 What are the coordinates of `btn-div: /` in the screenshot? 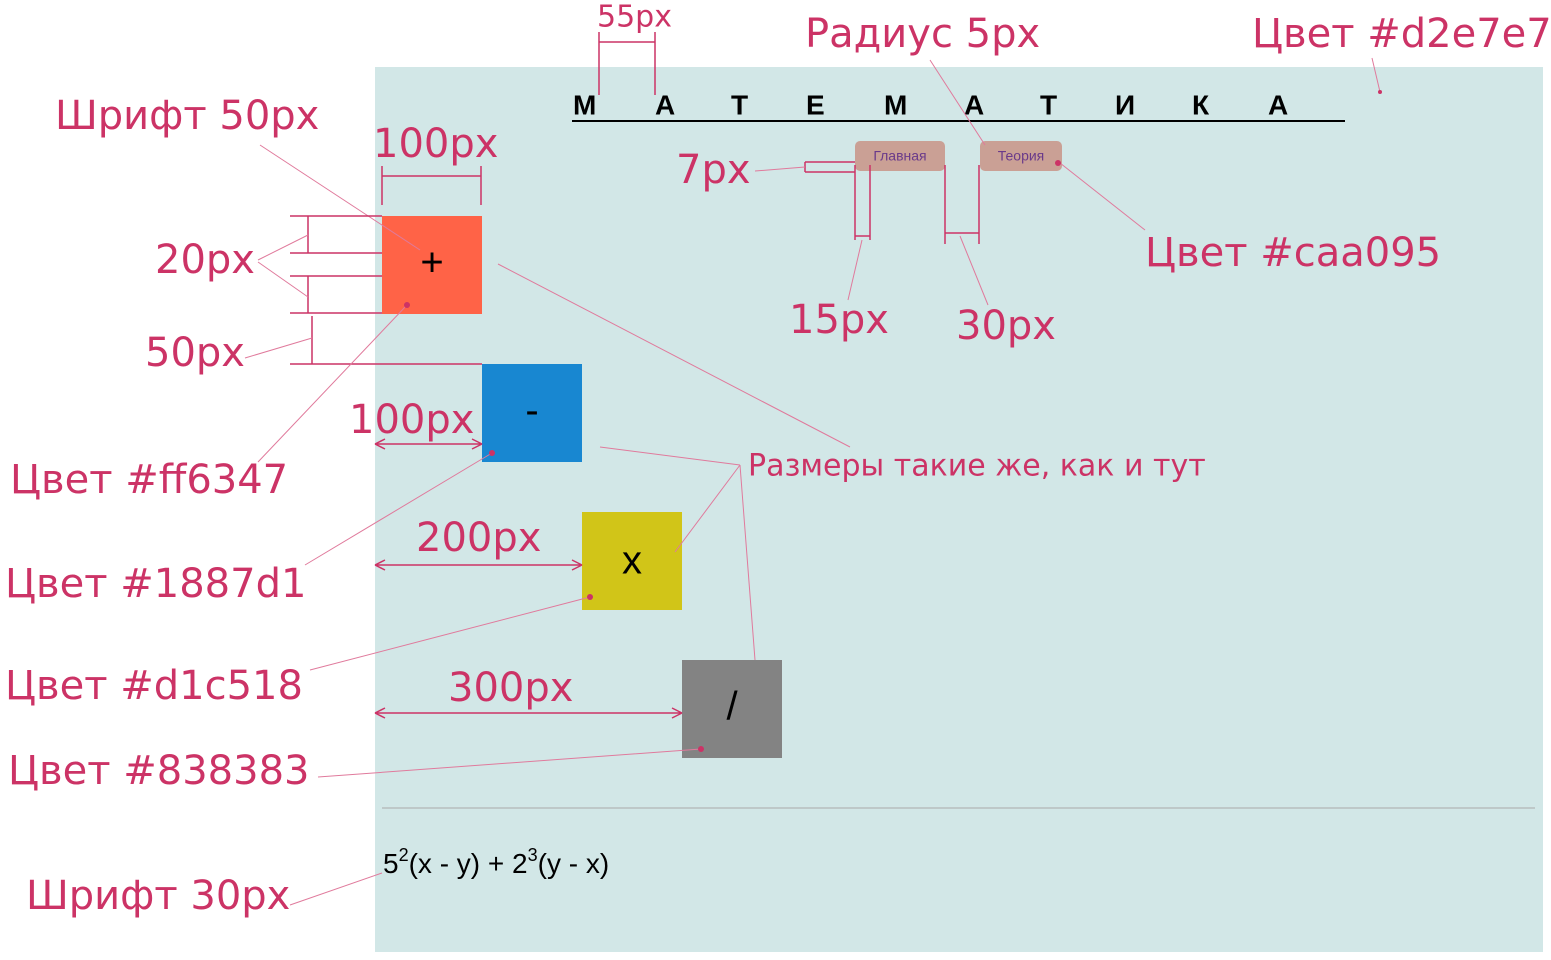 It's located at (732, 709).